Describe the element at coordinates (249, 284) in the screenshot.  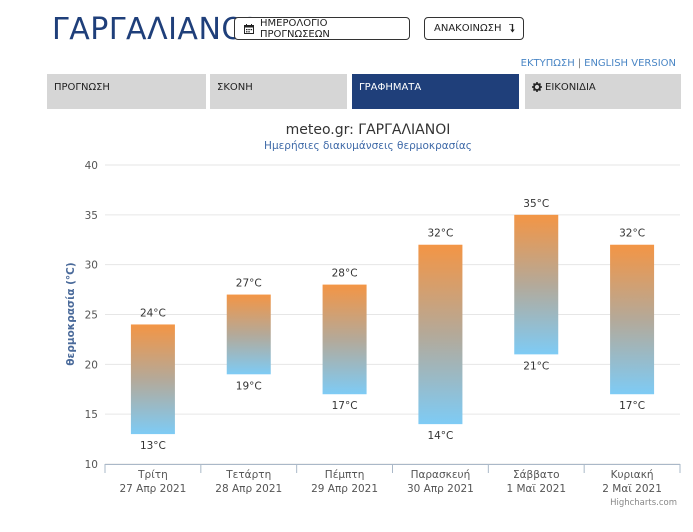
I see `high-temp-label: 27°C` at that location.